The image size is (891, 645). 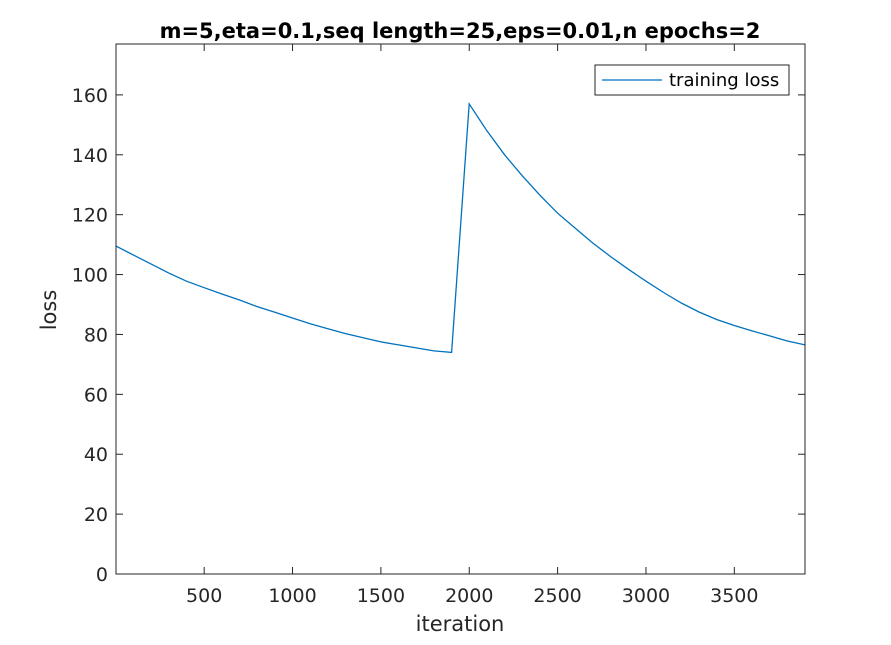 What do you see at coordinates (90, 156) in the screenshot?
I see `y-tick-label: 140` at bounding box center [90, 156].